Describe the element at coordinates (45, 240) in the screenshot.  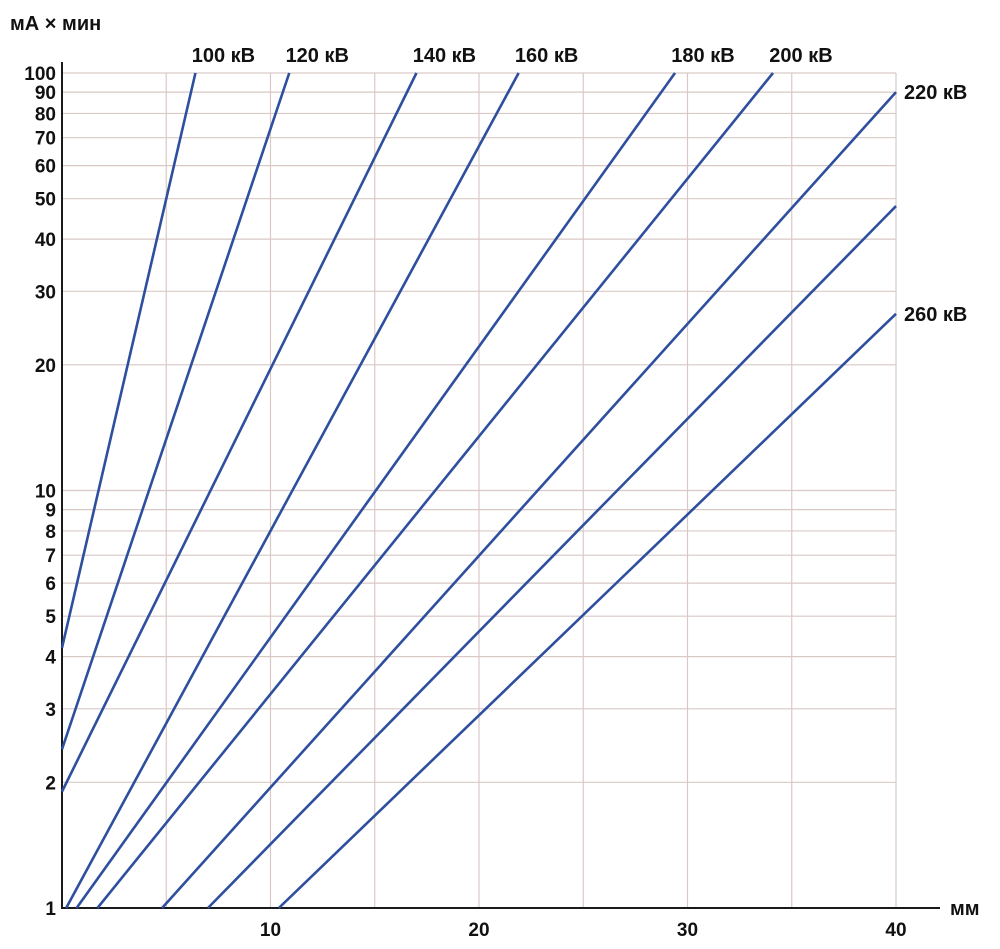
I see `y-tick-label: 40` at that location.